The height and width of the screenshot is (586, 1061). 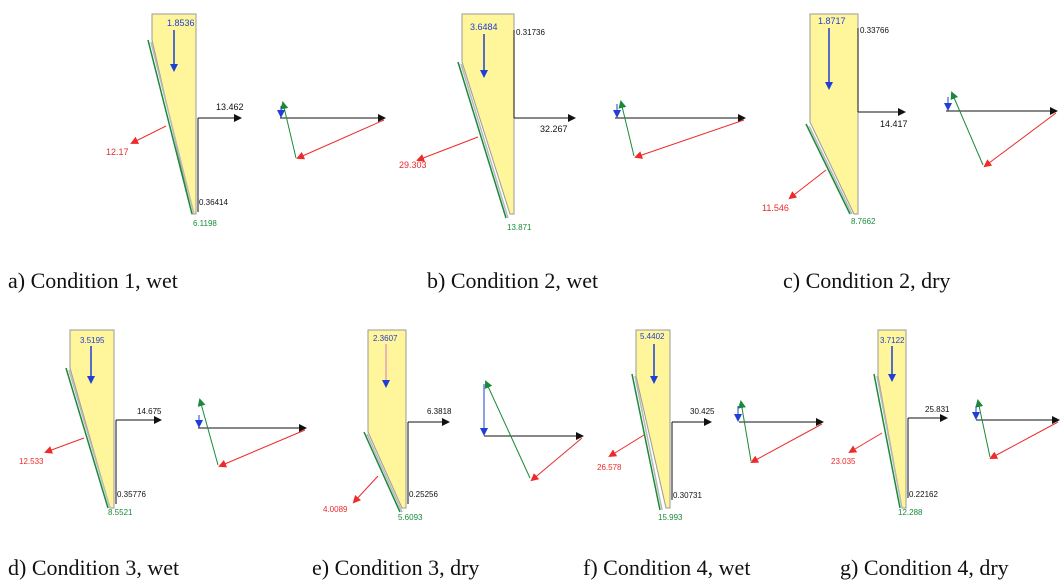 I want to click on vertical-value: 0.35776, so click(x=131, y=494).